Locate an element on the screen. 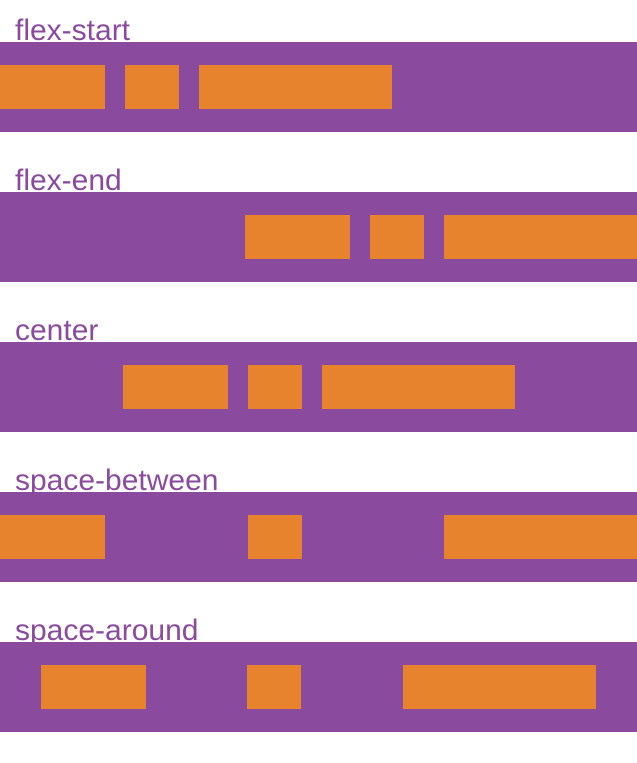 This screenshot has width=637, height=763. flex-container-center is located at coordinates (318, 387).